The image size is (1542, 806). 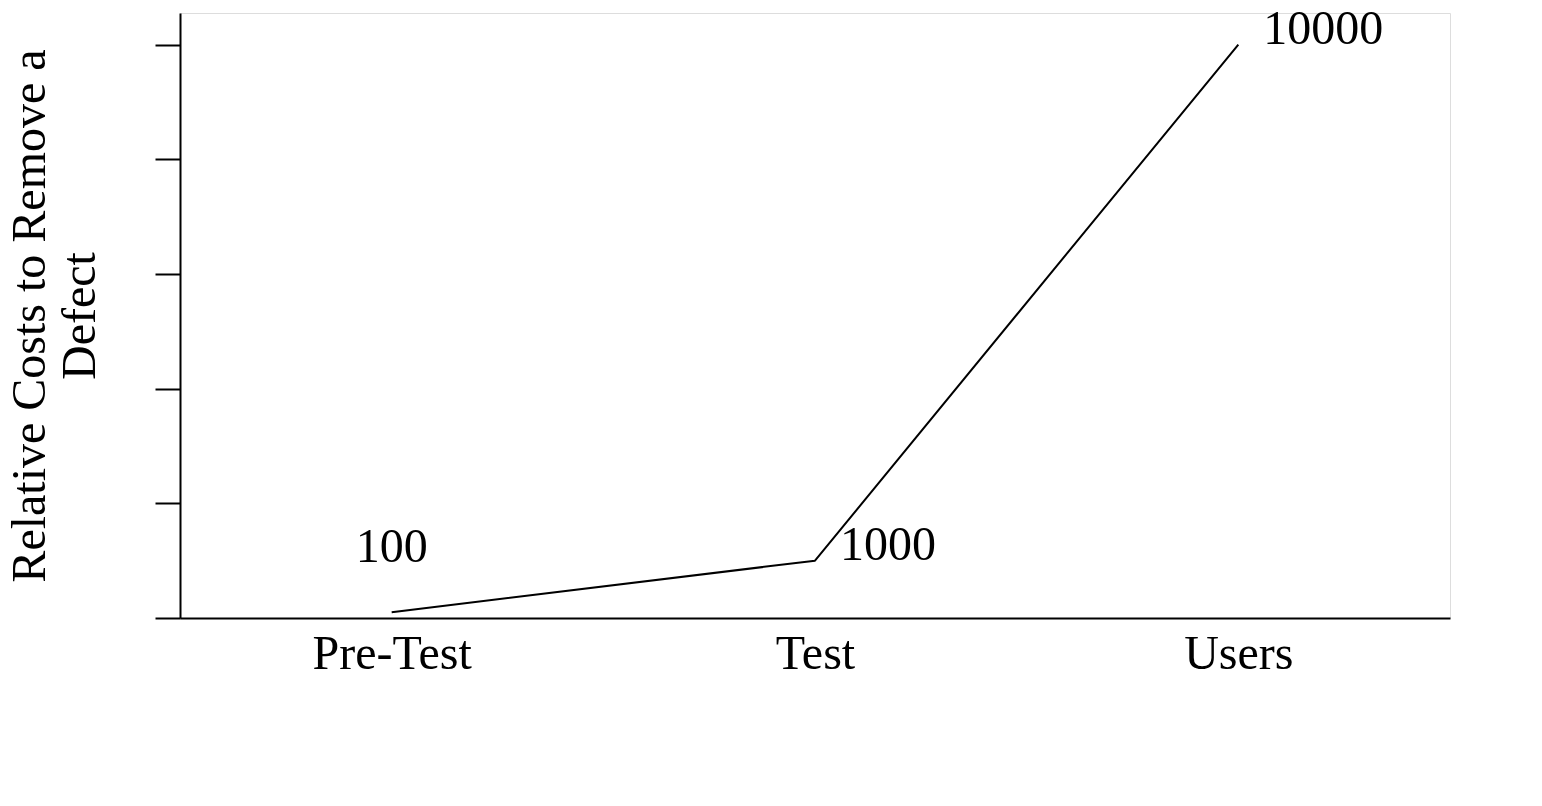 I want to click on data-label: 10000, so click(x=1323, y=27).